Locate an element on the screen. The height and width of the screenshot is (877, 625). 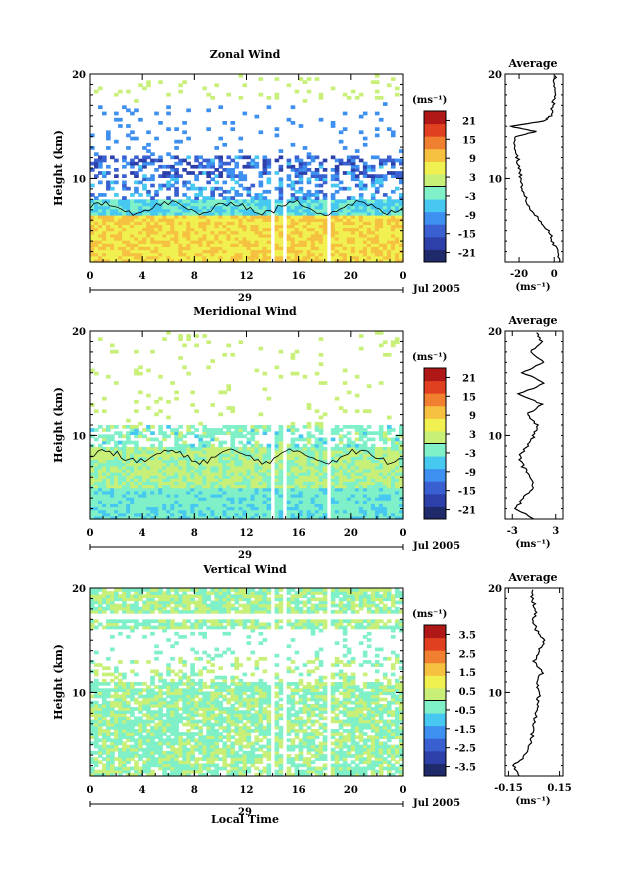
vertical-wind-colorbar-unit: (ms⁻¹) is located at coordinates (429, 614).